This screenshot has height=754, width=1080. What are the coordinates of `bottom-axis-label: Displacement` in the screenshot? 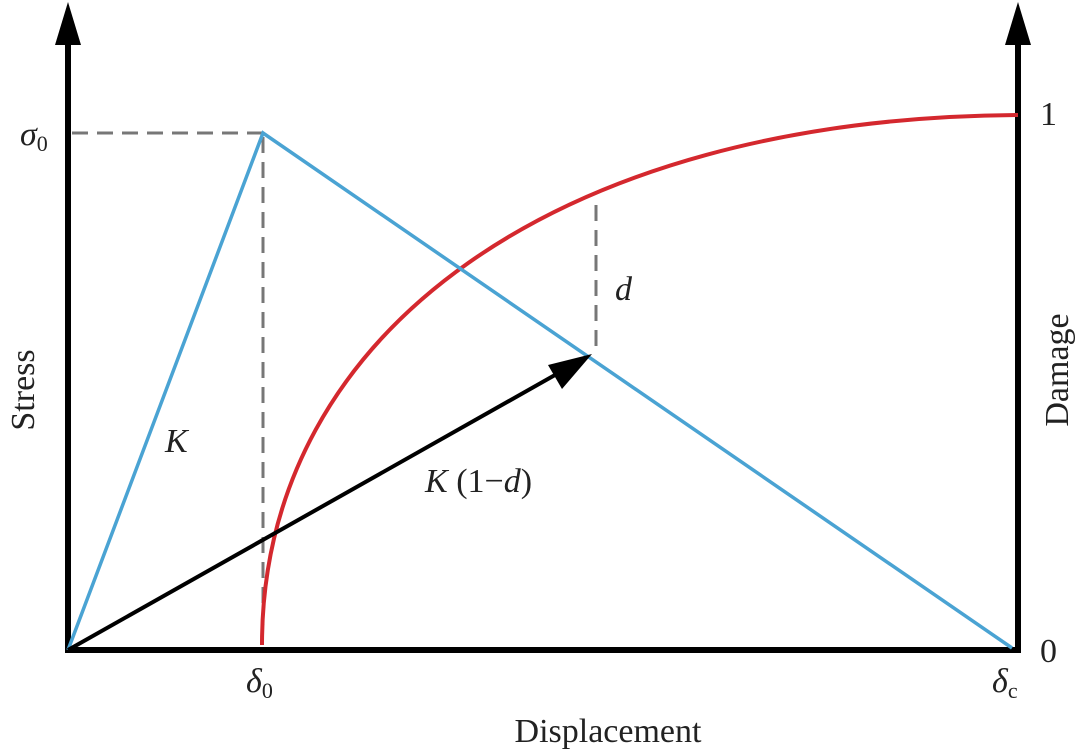 It's located at (608, 731).